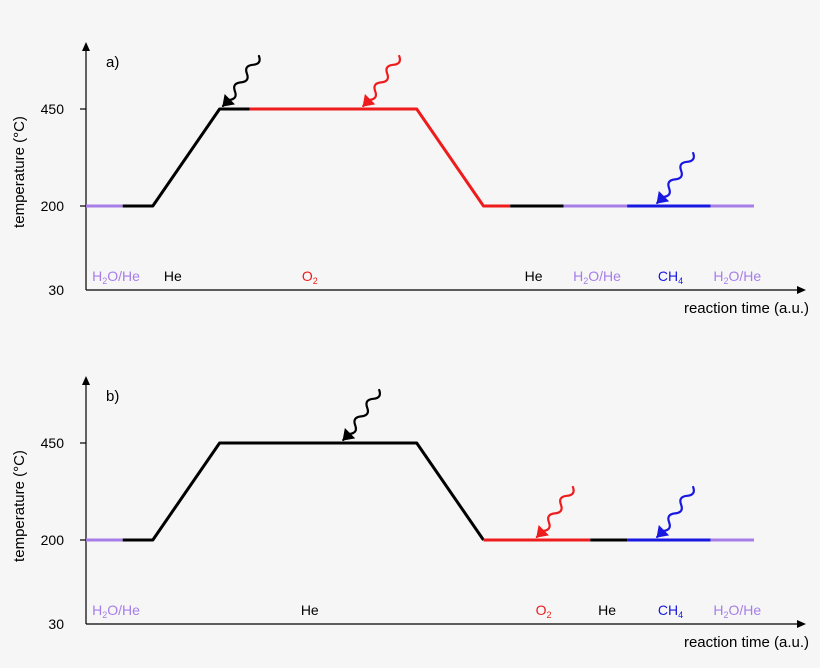  Describe the element at coordinates (112, 62) in the screenshot. I see `panel-label: a)` at that location.